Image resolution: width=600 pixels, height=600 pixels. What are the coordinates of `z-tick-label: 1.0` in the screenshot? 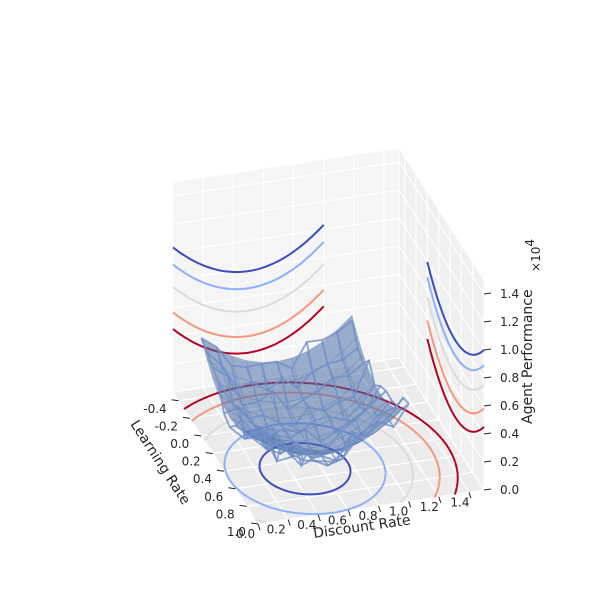 It's located at (509, 350).